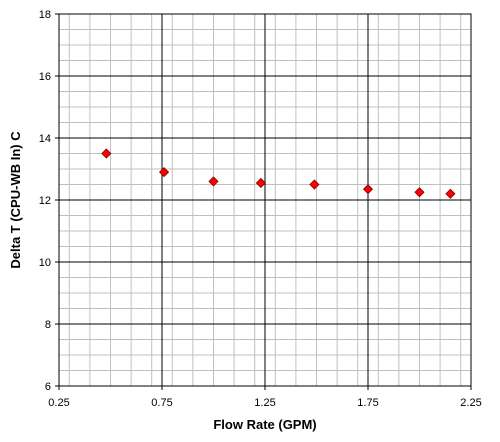  Describe the element at coordinates (470, 403) in the screenshot. I see `x-tick-label: 2.25` at that location.